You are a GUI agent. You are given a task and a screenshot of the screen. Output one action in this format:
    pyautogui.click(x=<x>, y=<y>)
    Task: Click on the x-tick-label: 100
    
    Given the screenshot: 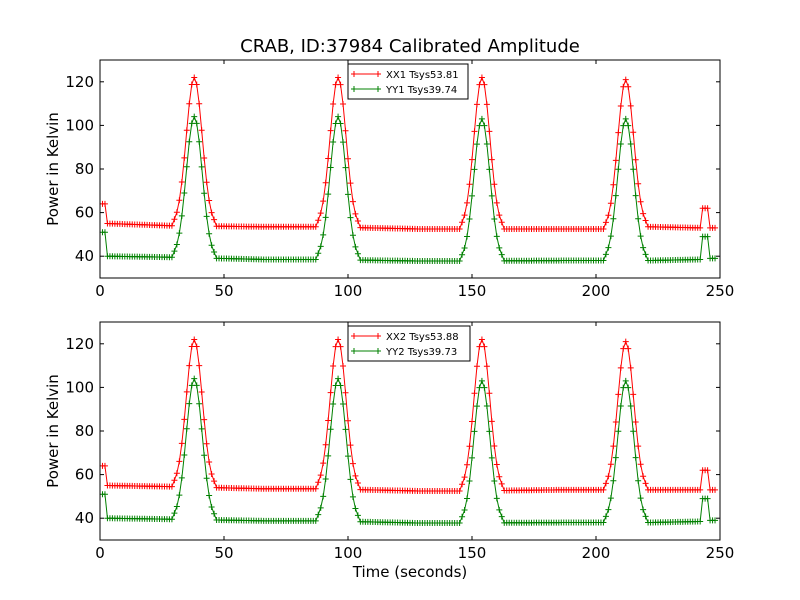 What is the action you would take?
    pyautogui.click(x=348, y=553)
    